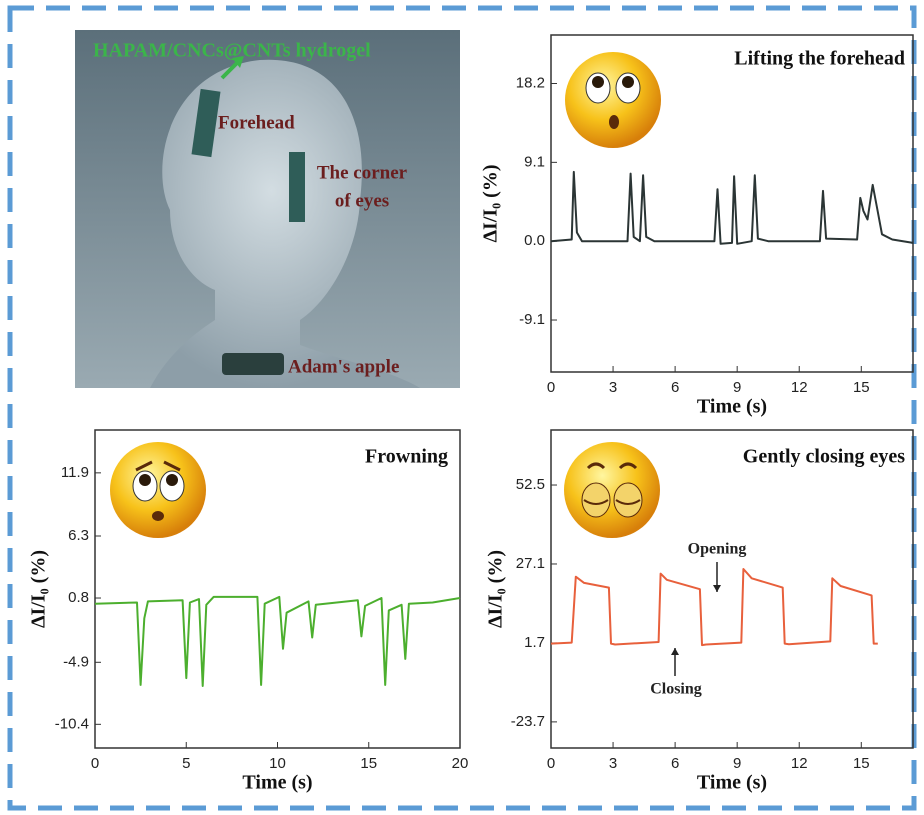  I want to click on y-tick-label: 1.7, so click(534, 642).